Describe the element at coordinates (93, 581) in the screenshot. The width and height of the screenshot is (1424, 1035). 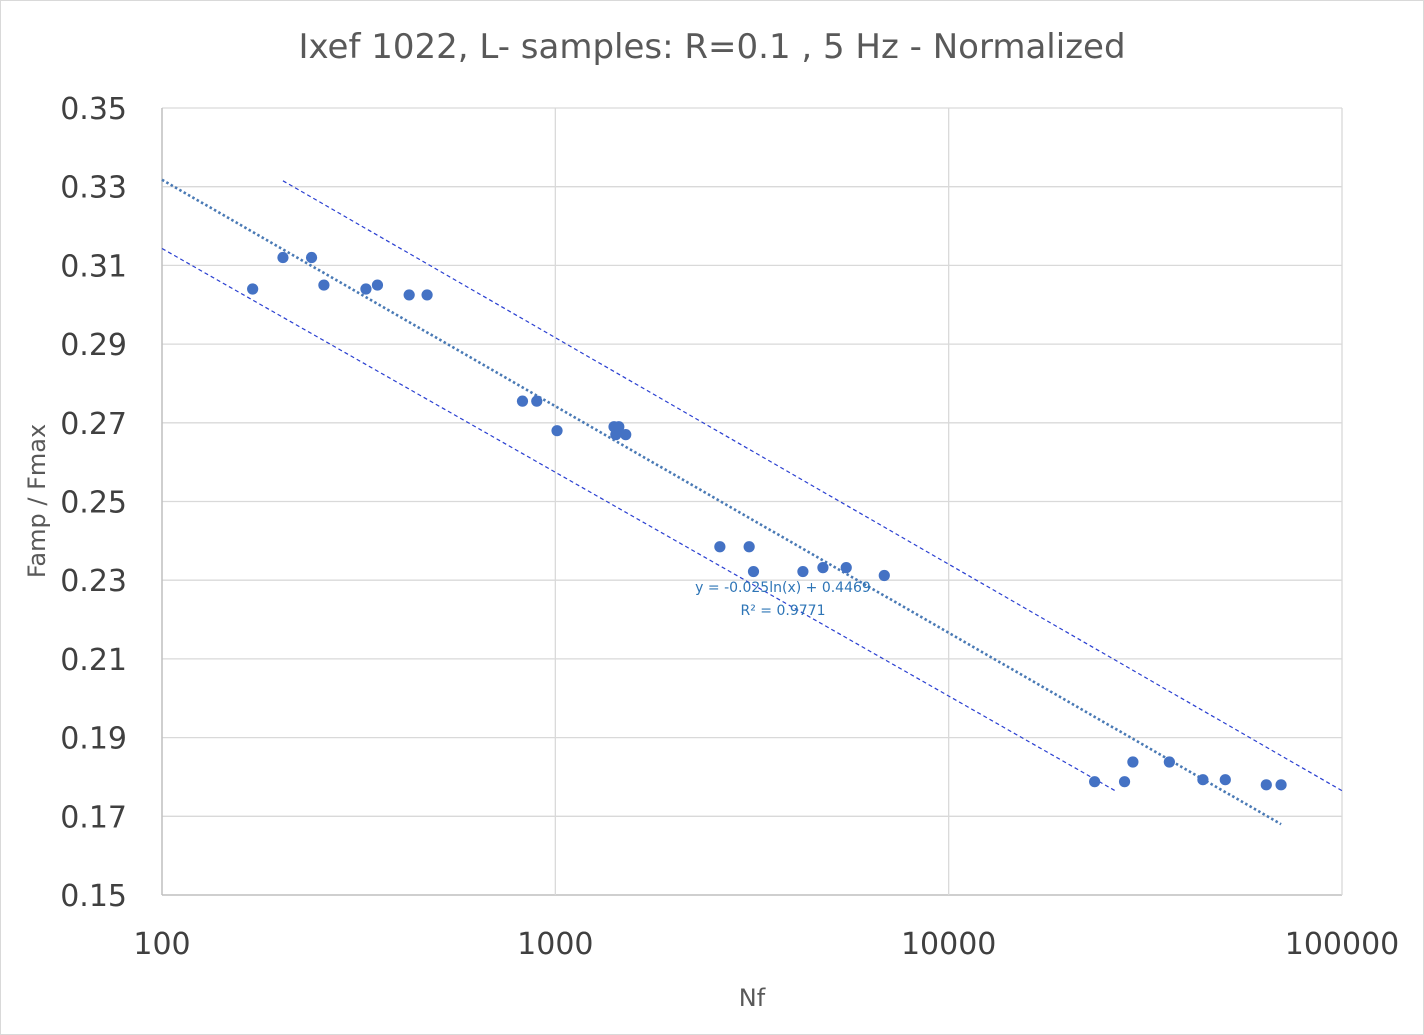
I see `y-tick-label: 0.23` at that location.